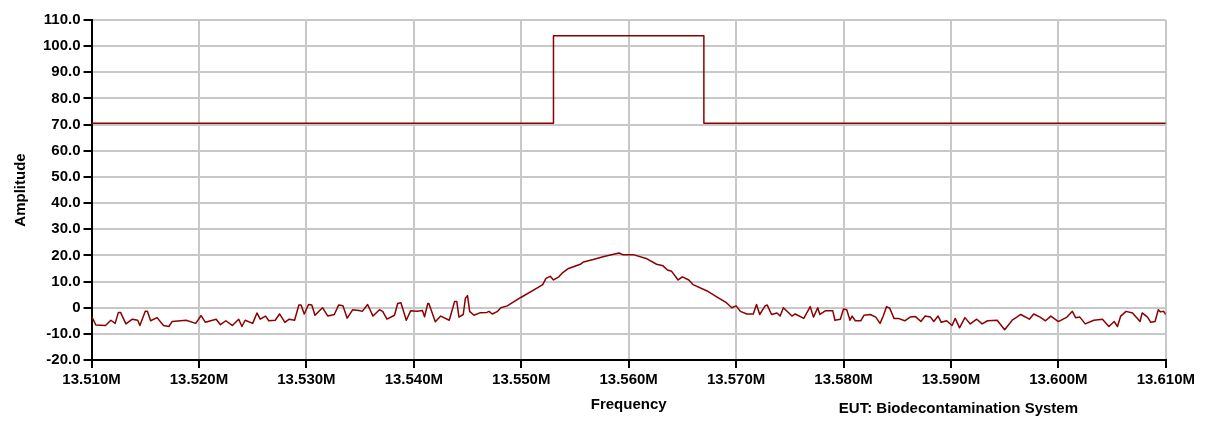  I want to click on y-tick-label: 10.0, so click(66, 280).